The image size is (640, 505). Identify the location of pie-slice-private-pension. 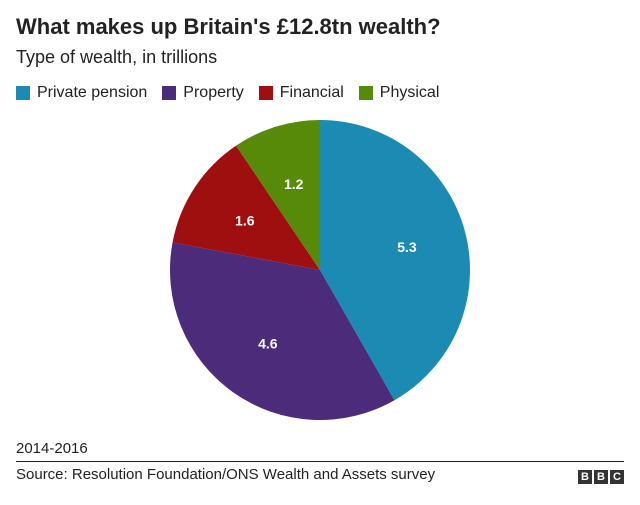
(395, 260).